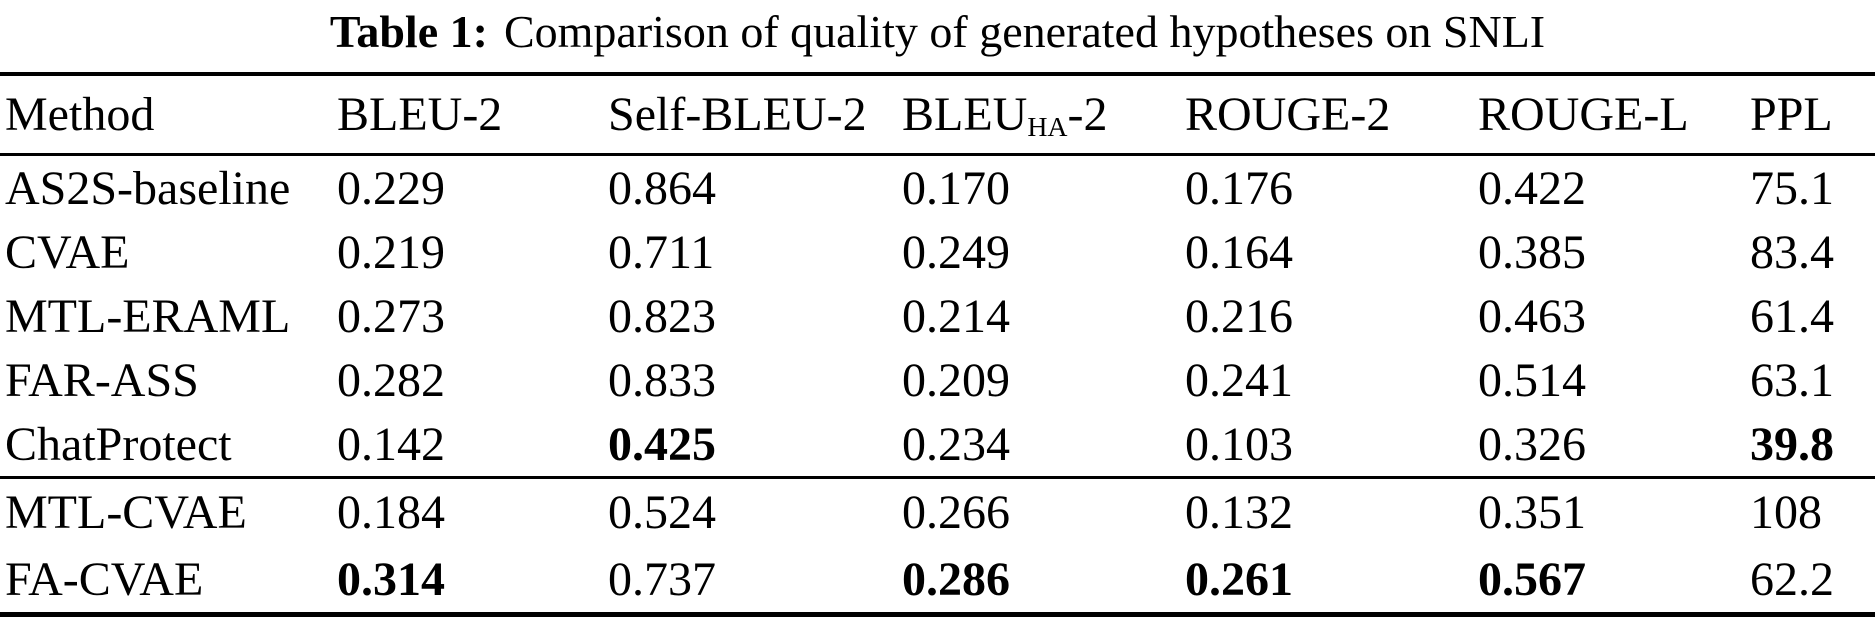 The width and height of the screenshot is (1875, 617). Describe the element at coordinates (391, 188) in the screenshot. I see `value-cell: 0.229` at that location.